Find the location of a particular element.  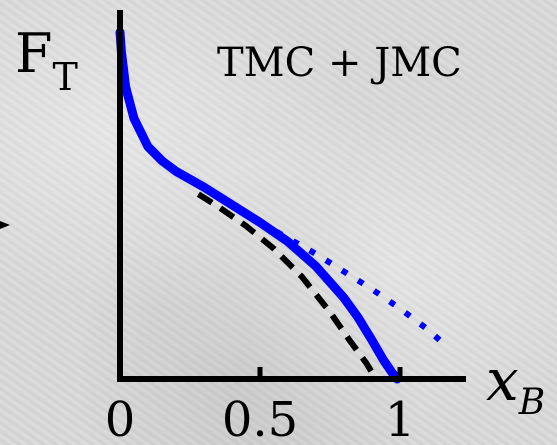

arrow-marker is located at coordinates (5, 225).